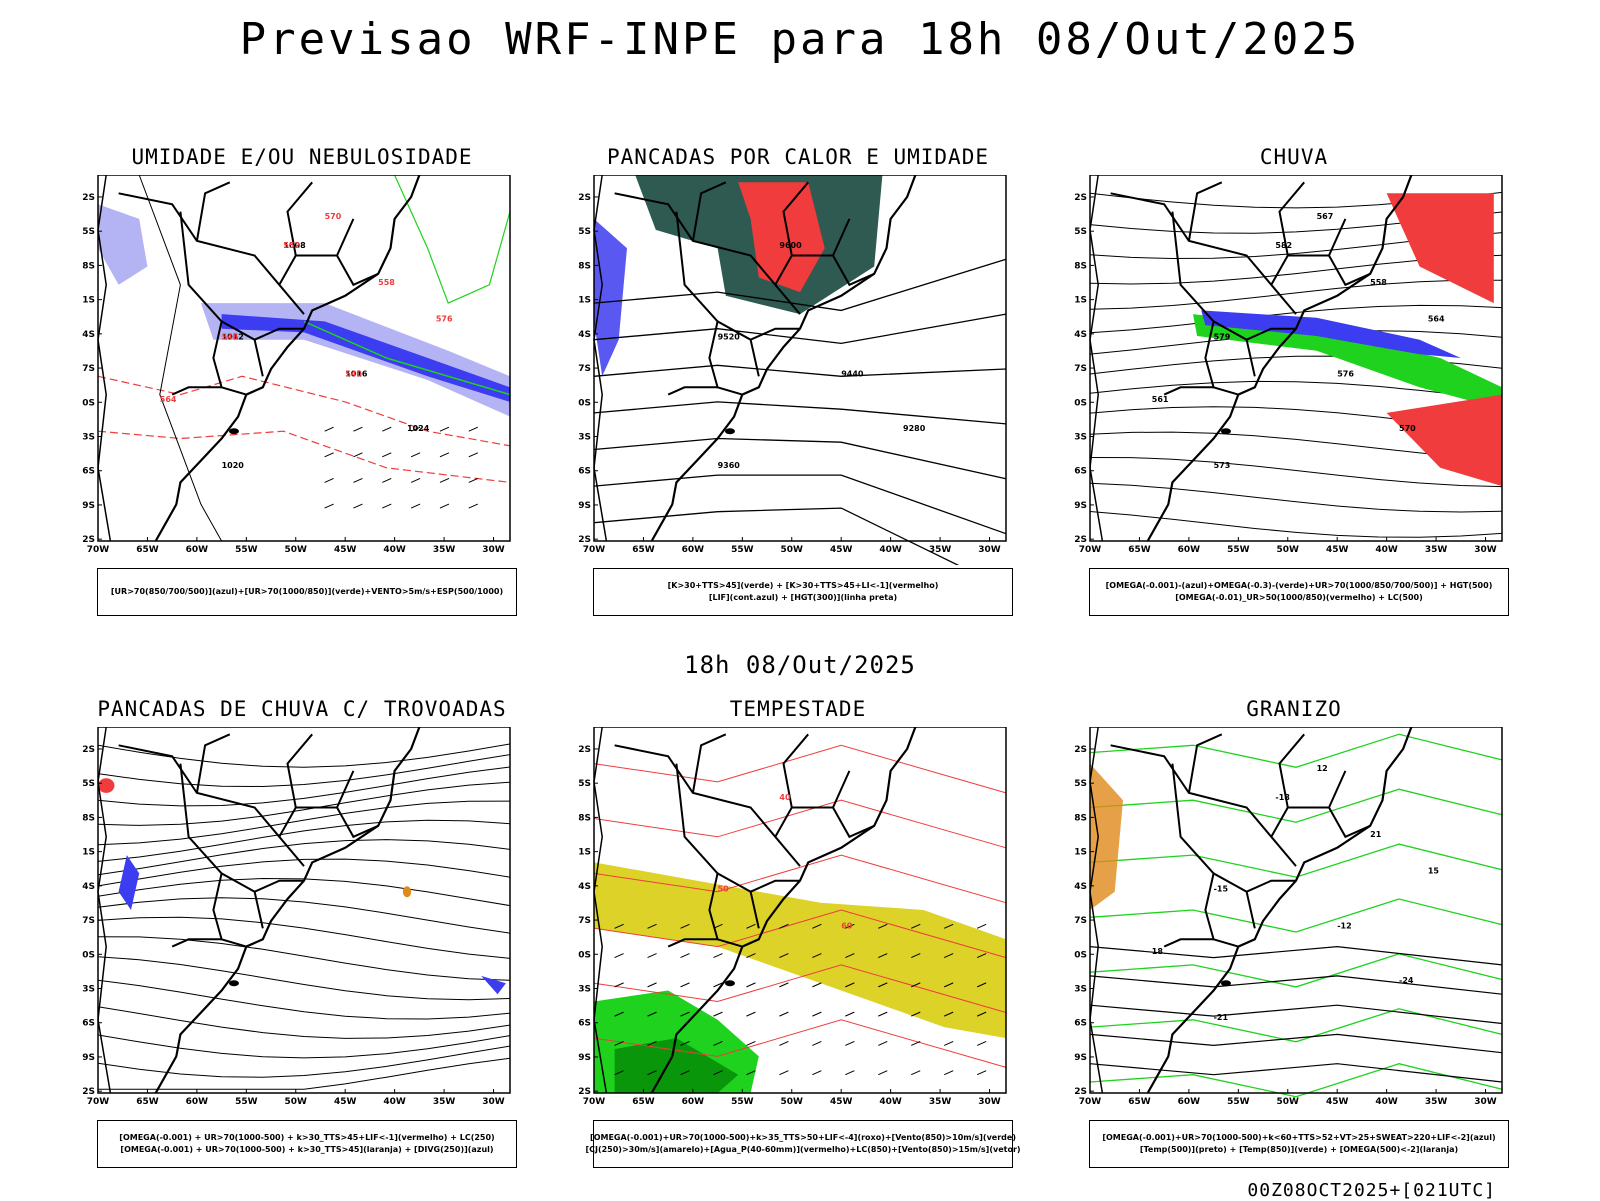 The image size is (1600, 1201). Describe the element at coordinates (394, 1102) in the screenshot. I see `lon-label: 40W` at that location.